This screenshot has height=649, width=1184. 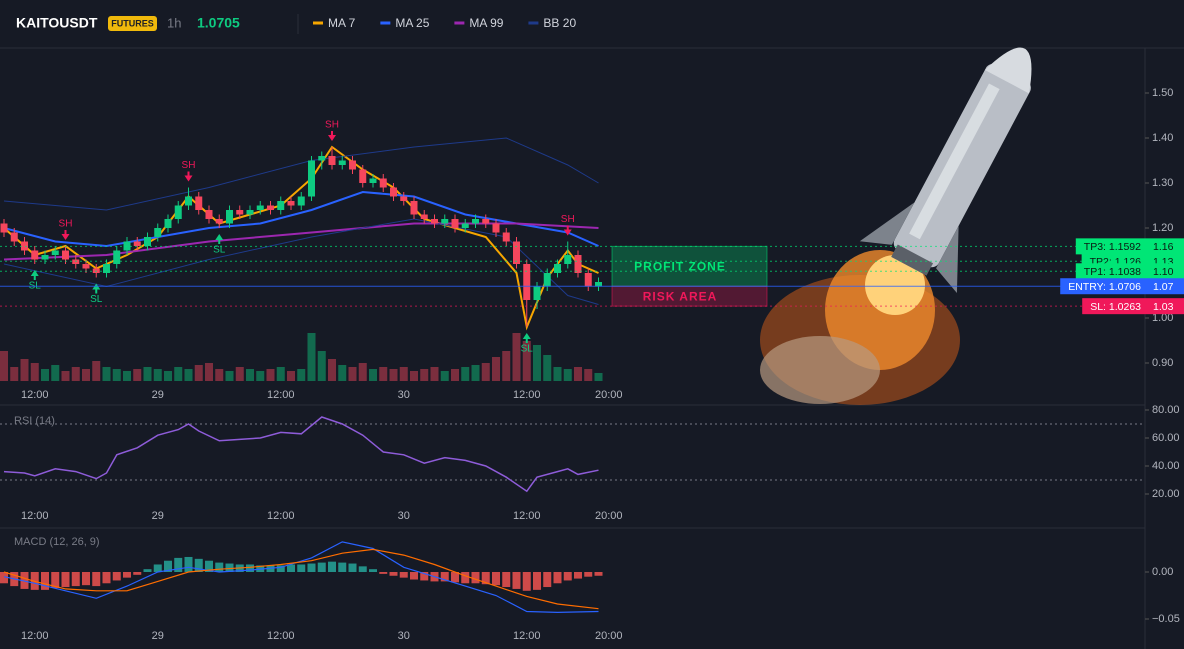 What do you see at coordinates (680, 296) in the screenshot?
I see `zone-label: RISK AREA` at bounding box center [680, 296].